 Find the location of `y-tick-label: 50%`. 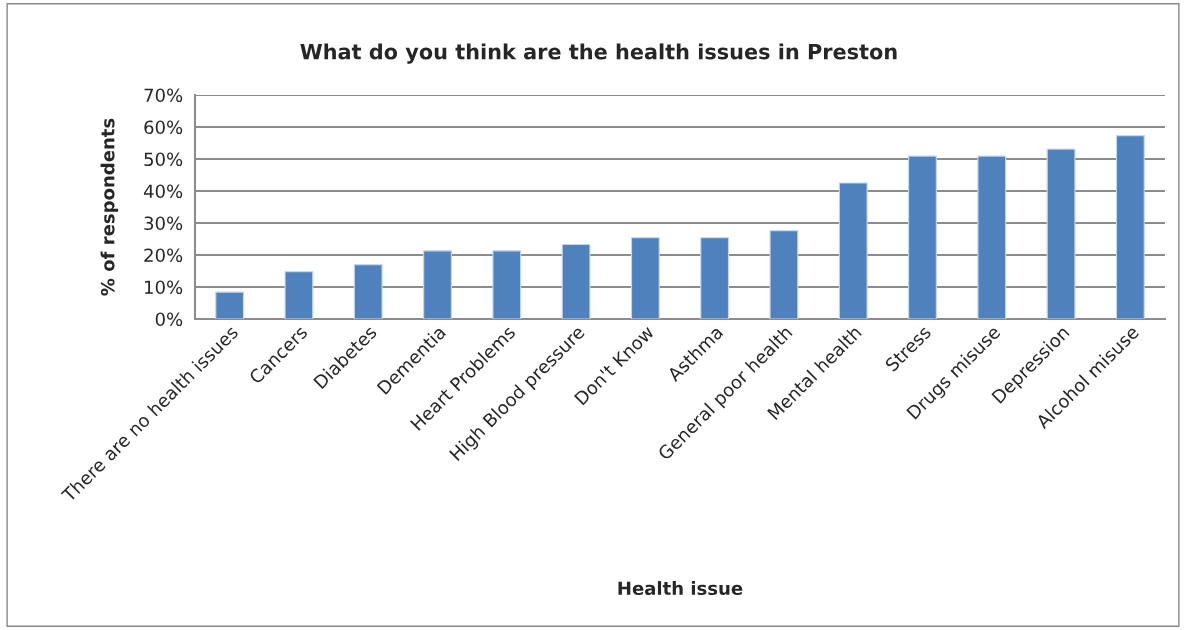

y-tick-label: 50% is located at coordinates (163, 159).